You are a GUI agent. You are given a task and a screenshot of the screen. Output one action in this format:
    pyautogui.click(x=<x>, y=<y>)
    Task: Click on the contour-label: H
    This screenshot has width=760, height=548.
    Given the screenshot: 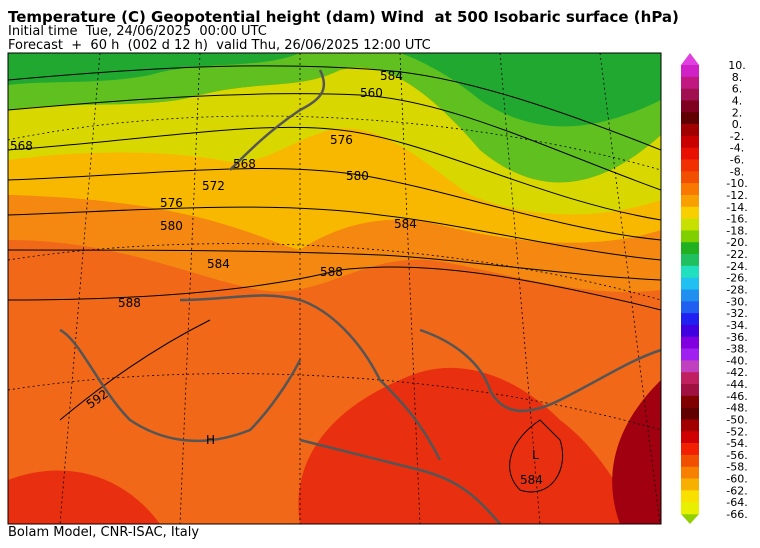 What is the action you would take?
    pyautogui.click(x=210, y=440)
    